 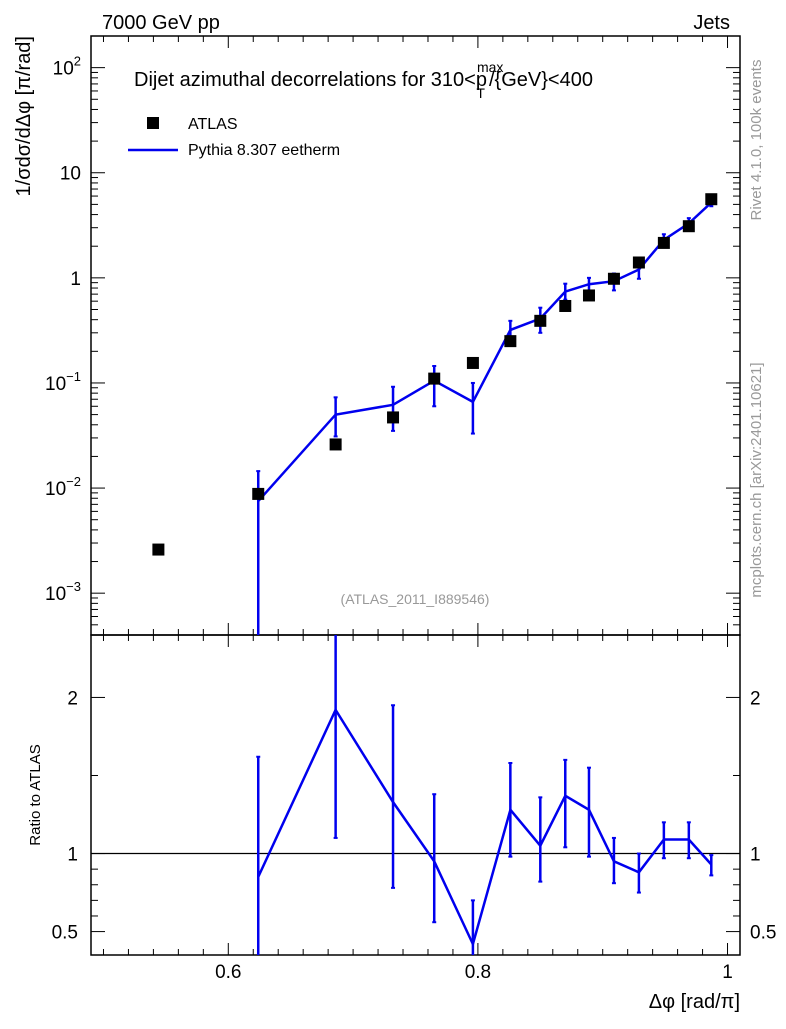 I want to click on ratio-y-tick-label: 1, so click(x=72, y=855).